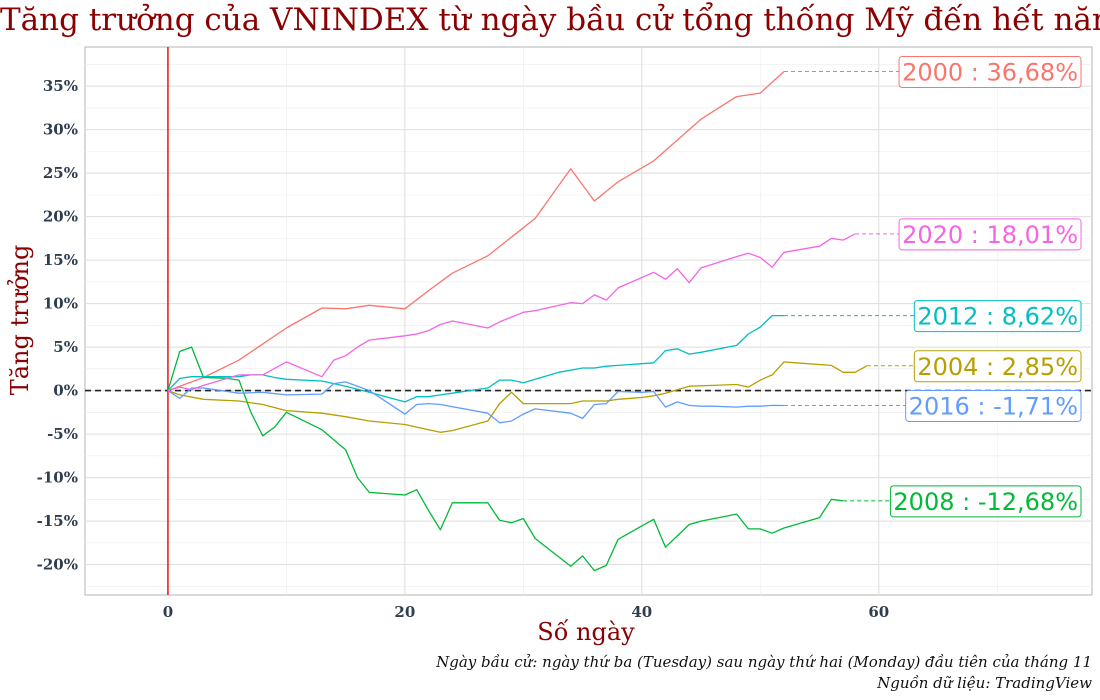  What do you see at coordinates (641, 612) in the screenshot?
I see `x-tick-label: 40` at bounding box center [641, 612].